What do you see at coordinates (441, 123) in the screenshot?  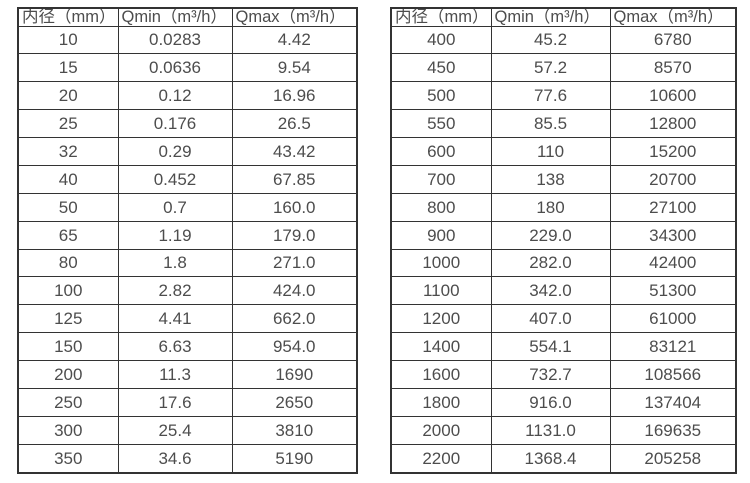 I see `table-cell: 550` at bounding box center [441, 123].